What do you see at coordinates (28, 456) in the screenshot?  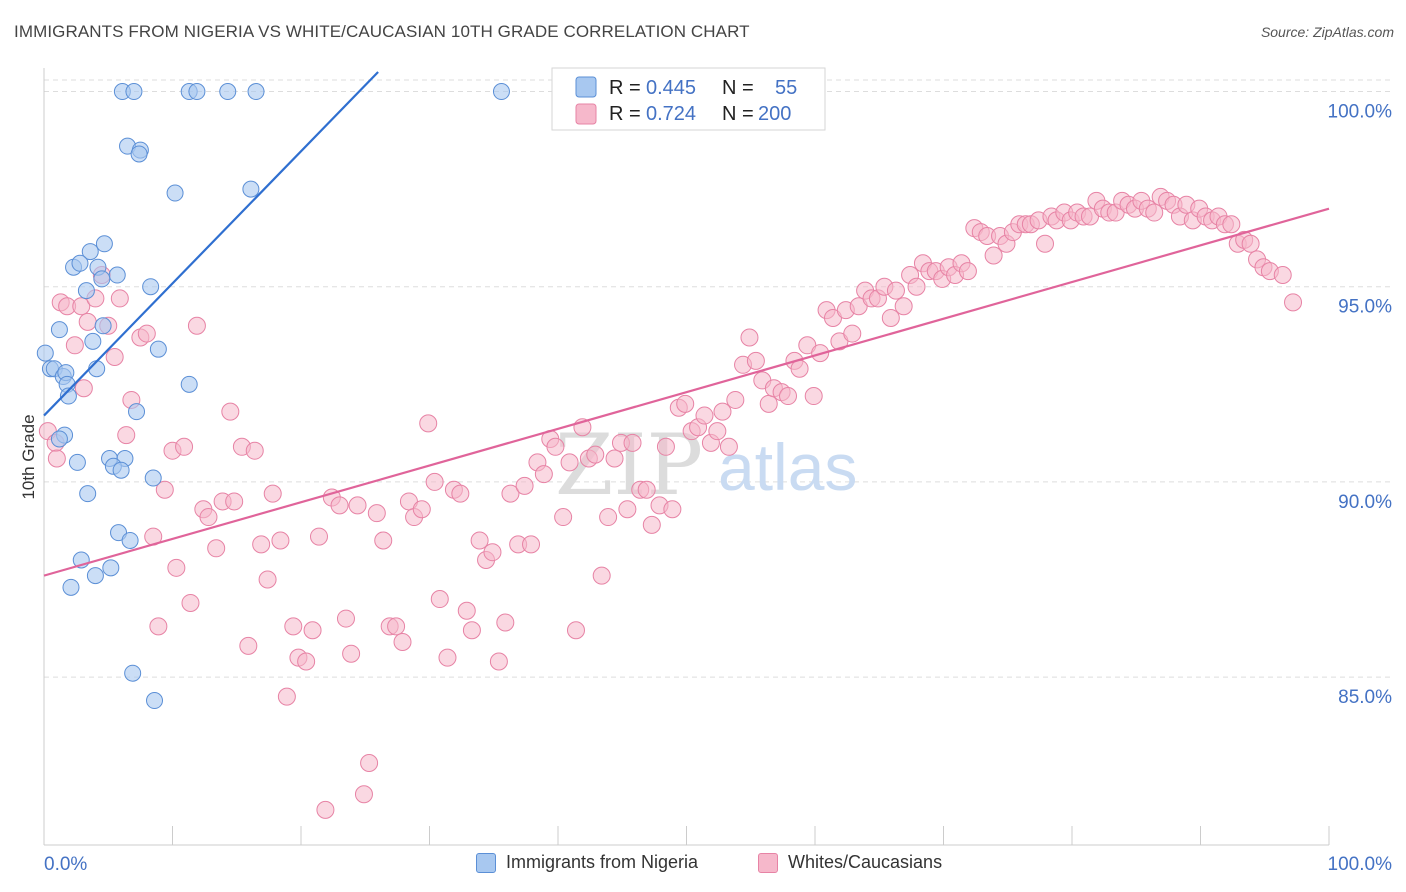 I see `y-axis-label: 10th Grade` at bounding box center [28, 456].